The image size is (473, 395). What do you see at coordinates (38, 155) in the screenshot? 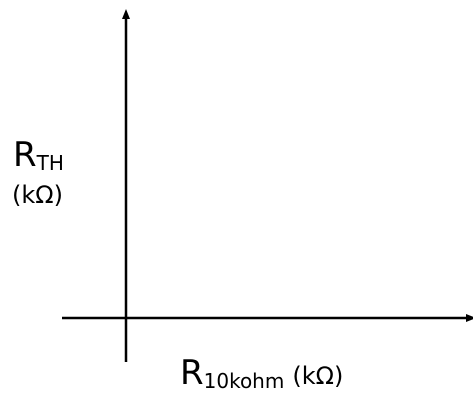
I see `y-axis-label: RTH` at bounding box center [38, 155].